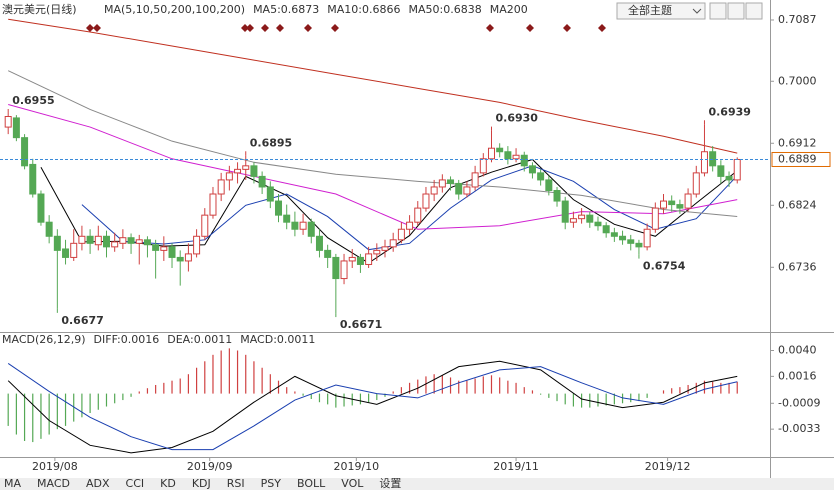 This screenshot has height=490, width=834. Describe the element at coordinates (797, 19) in the screenshot. I see `y-tick-label: 0.7087` at that location.